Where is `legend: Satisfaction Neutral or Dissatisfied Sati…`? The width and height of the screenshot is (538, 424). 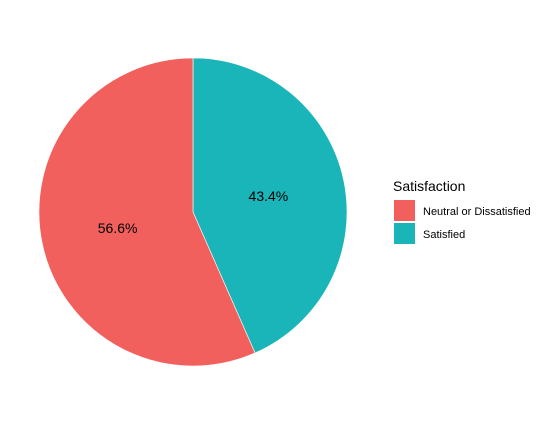 legend: Satisfaction Neutral or Dissatisfied Sati… is located at coordinates (462, 211).